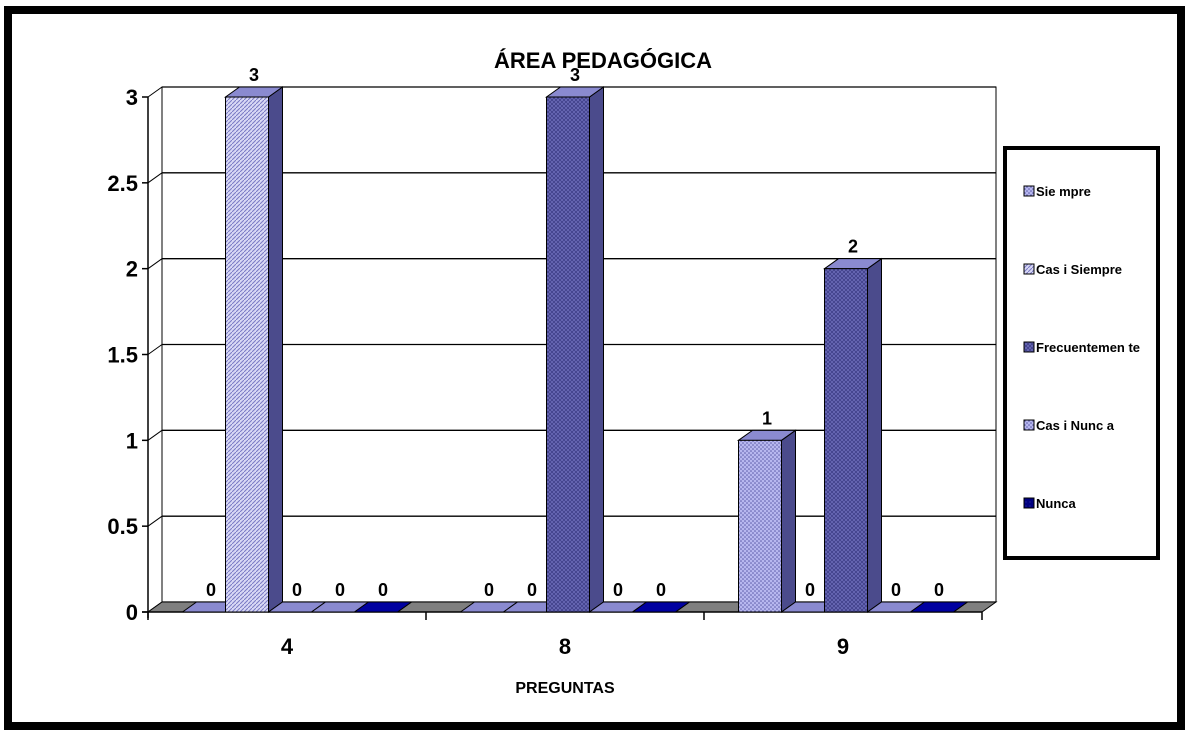 The width and height of the screenshot is (1185, 730). I want to click on y-axis: 0 0.5 1 1.5 2 2.5 3, so click(128, 355).